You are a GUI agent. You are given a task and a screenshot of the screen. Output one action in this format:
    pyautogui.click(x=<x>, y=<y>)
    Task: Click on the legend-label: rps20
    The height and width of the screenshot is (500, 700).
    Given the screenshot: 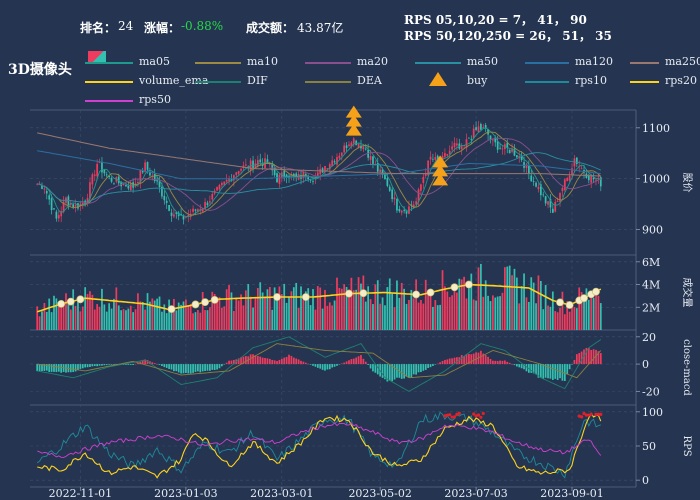 What is the action you would take?
    pyautogui.click(x=681, y=80)
    